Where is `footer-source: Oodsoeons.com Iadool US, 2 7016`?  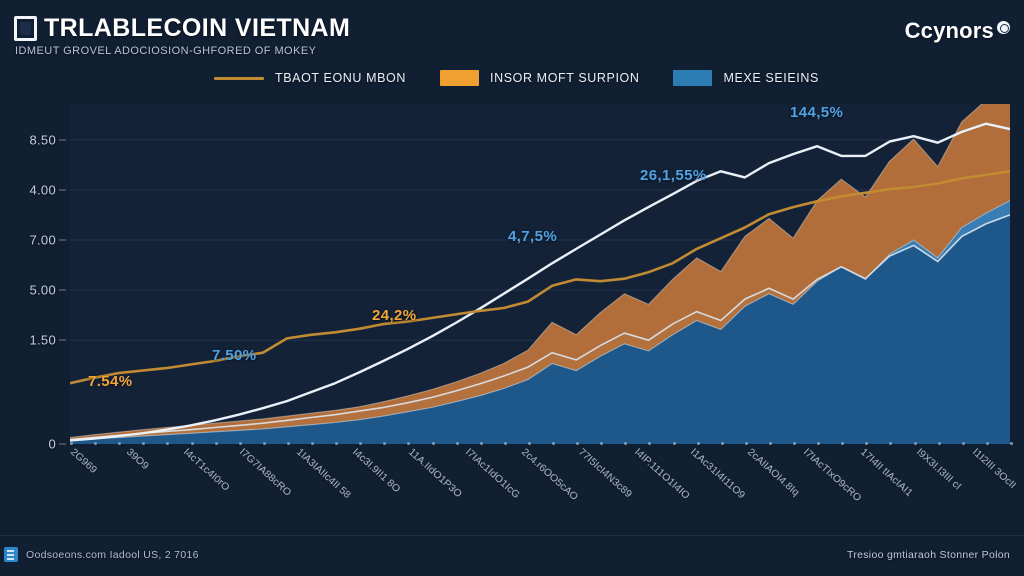
footer-source: Oodsoeons.com Iadool US, 2 7016 is located at coordinates (112, 555).